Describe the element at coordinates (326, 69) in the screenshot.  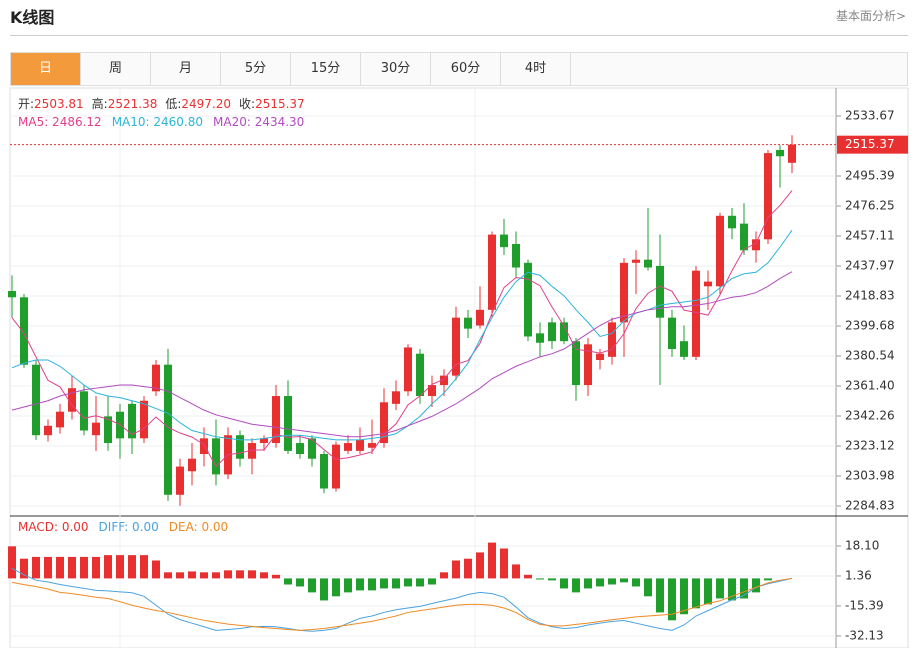
I see `tab: 15分` at that location.